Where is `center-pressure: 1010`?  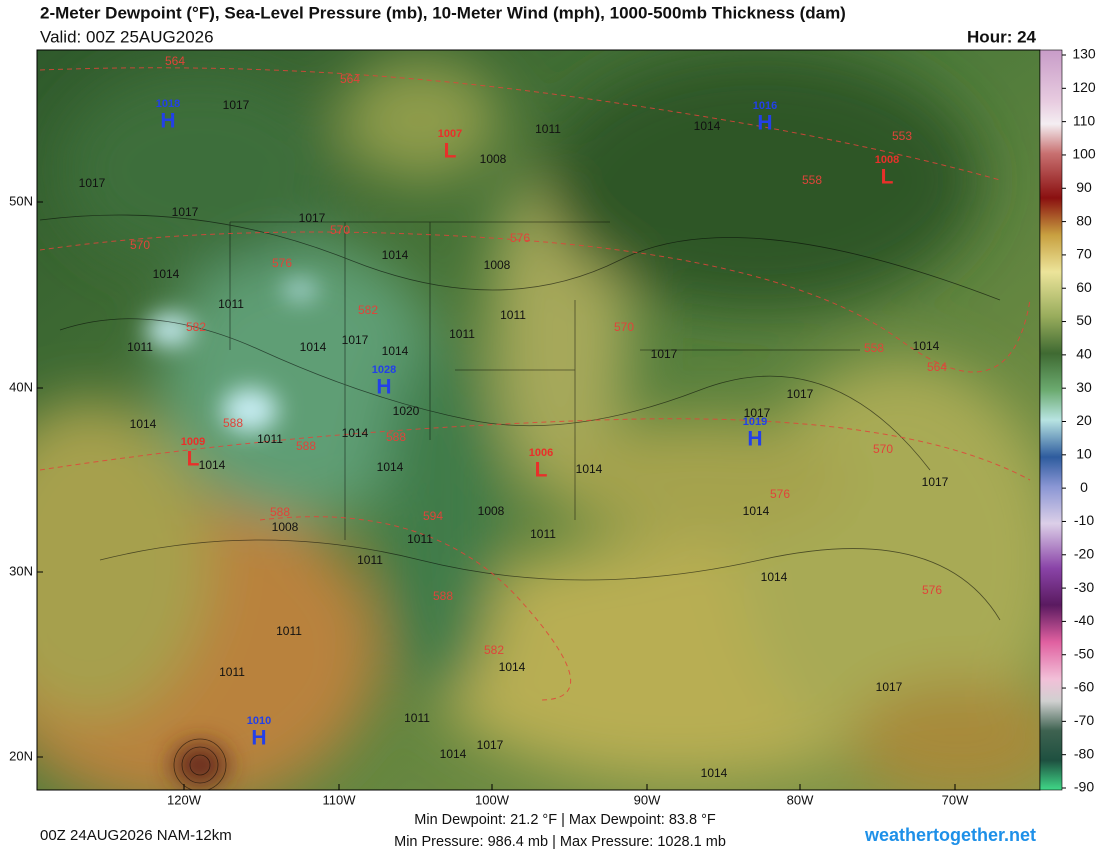
center-pressure: 1010 is located at coordinates (259, 721).